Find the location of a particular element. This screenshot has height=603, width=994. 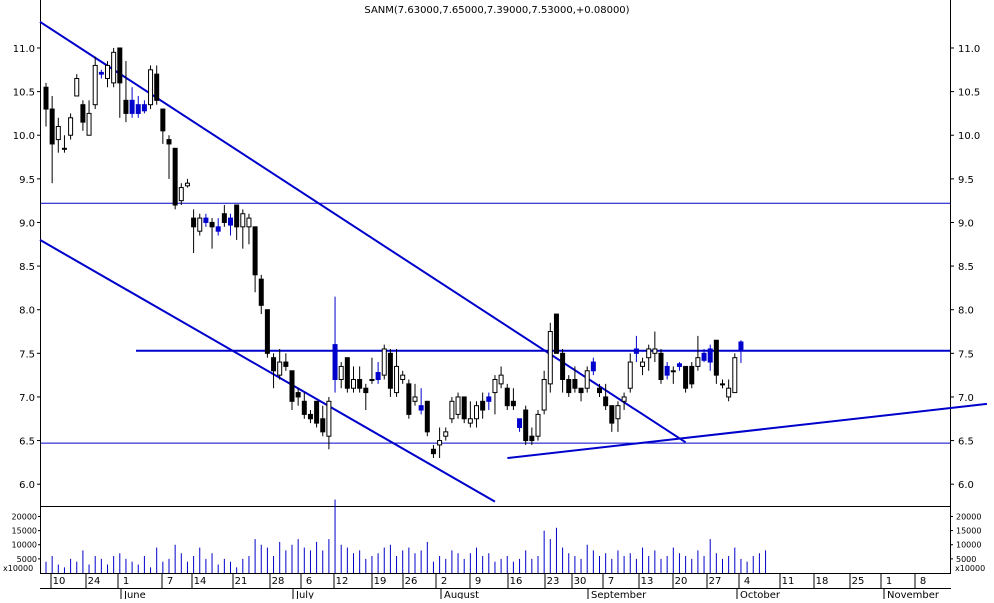

price-tick-label-right: 9.0 is located at coordinates (966, 223).